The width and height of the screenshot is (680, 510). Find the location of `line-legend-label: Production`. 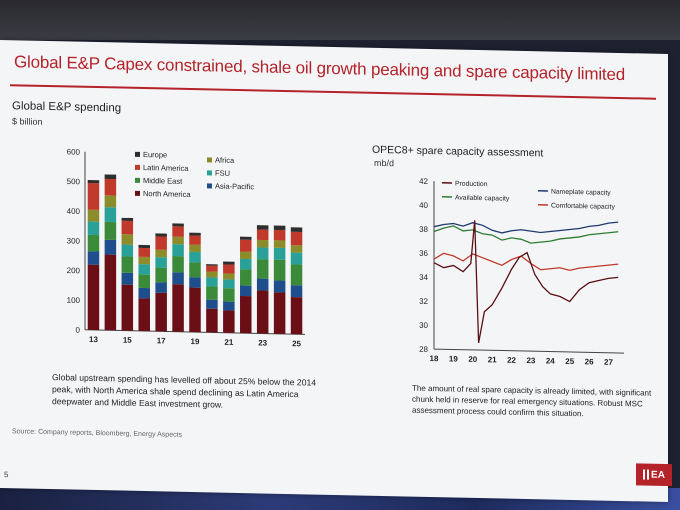

line-legend-label: Production is located at coordinates (471, 185).